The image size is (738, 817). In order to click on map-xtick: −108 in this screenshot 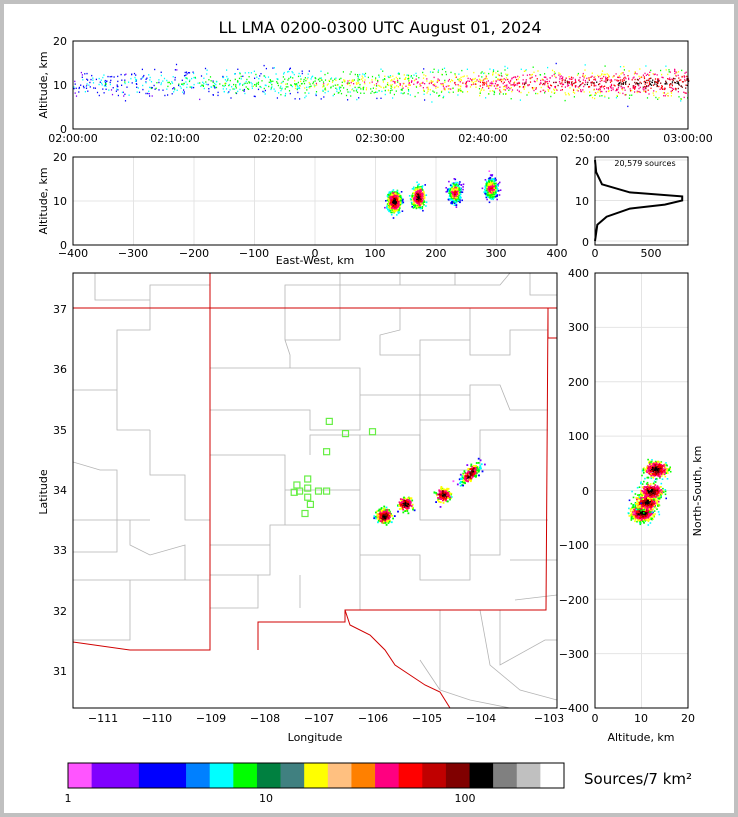, I will do `click(265, 718)`.